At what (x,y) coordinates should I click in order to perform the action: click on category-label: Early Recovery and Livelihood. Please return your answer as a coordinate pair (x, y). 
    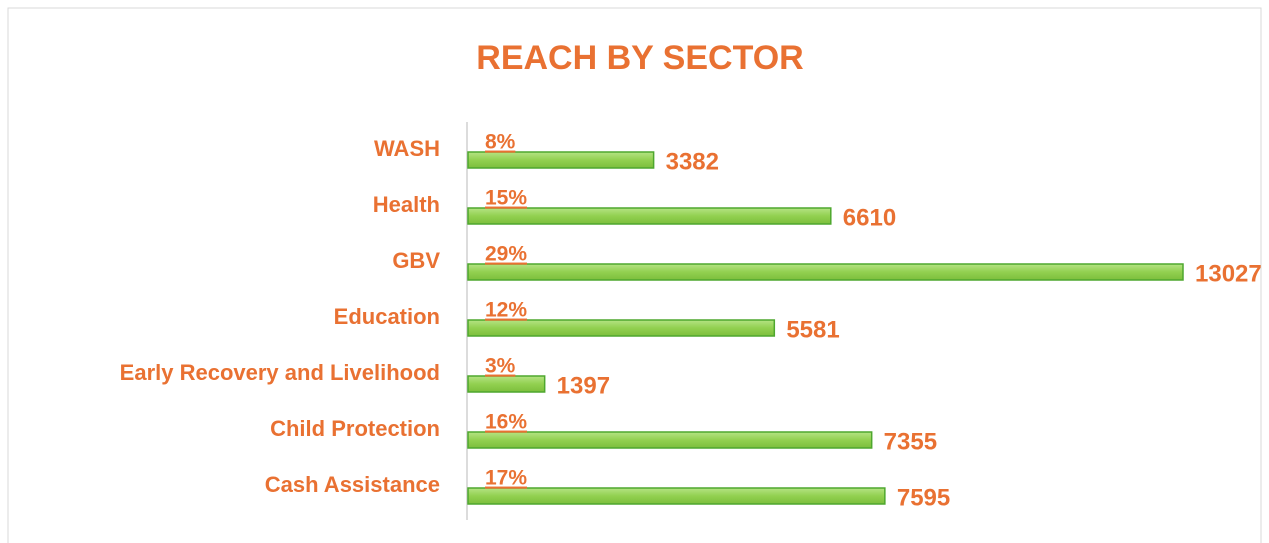
    Looking at the image, I should click on (280, 372).